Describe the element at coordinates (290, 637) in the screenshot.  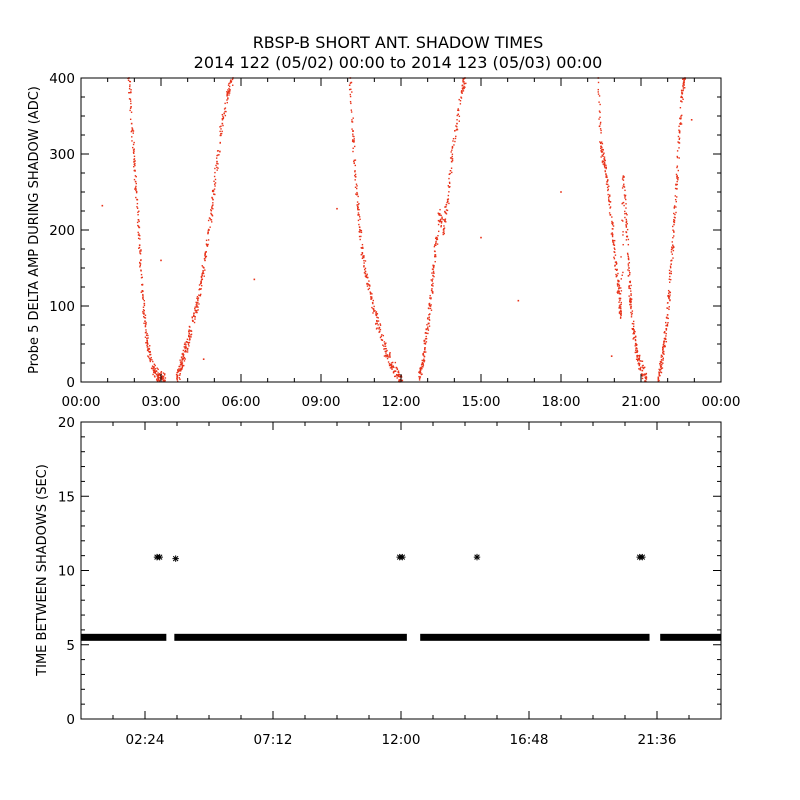
I see `baseline-interval-band` at that location.